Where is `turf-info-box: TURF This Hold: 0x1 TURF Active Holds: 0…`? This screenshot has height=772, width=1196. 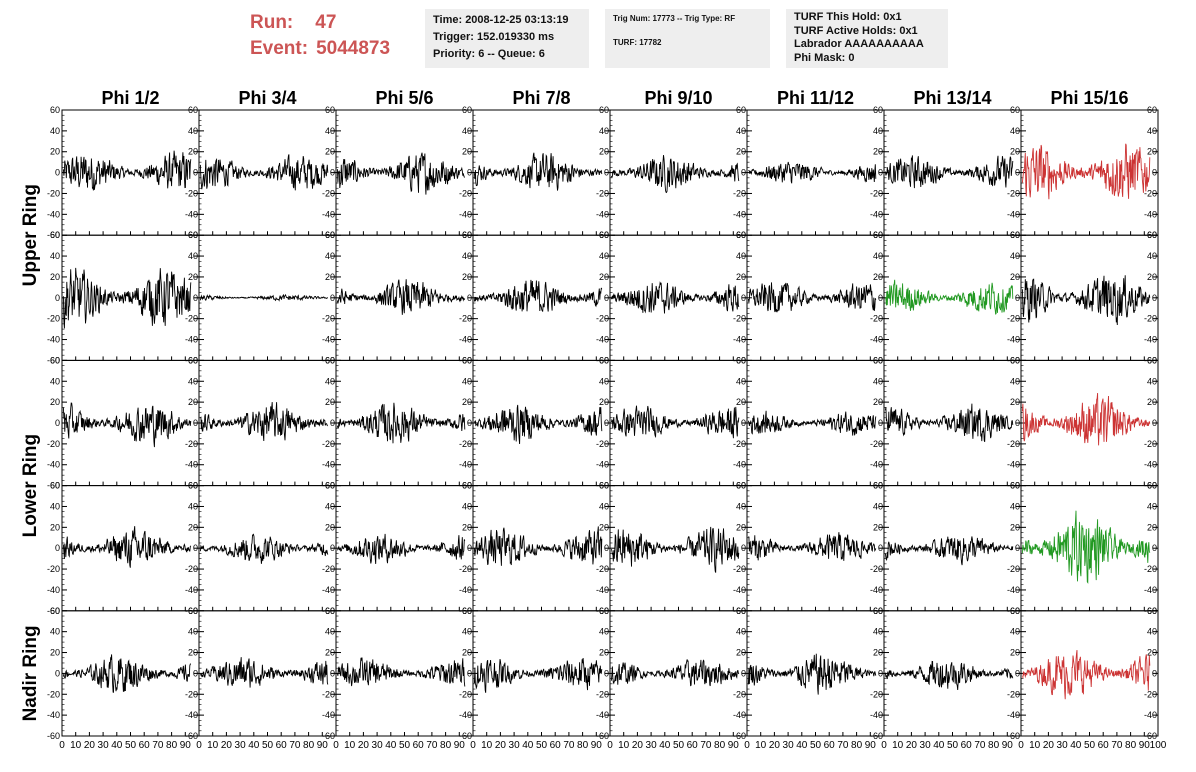 turf-info-box: TURF This Hold: 0x1 TURF Active Holds: 0… is located at coordinates (867, 38).